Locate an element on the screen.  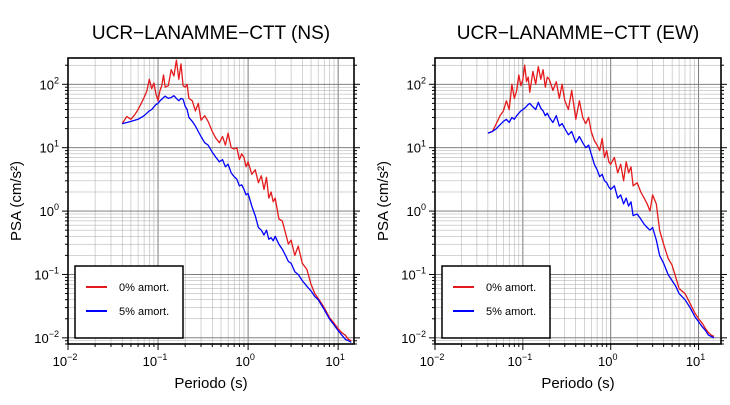
chart-title: UCR−LANAMME−CTT (NS) is located at coordinates (211, 33).